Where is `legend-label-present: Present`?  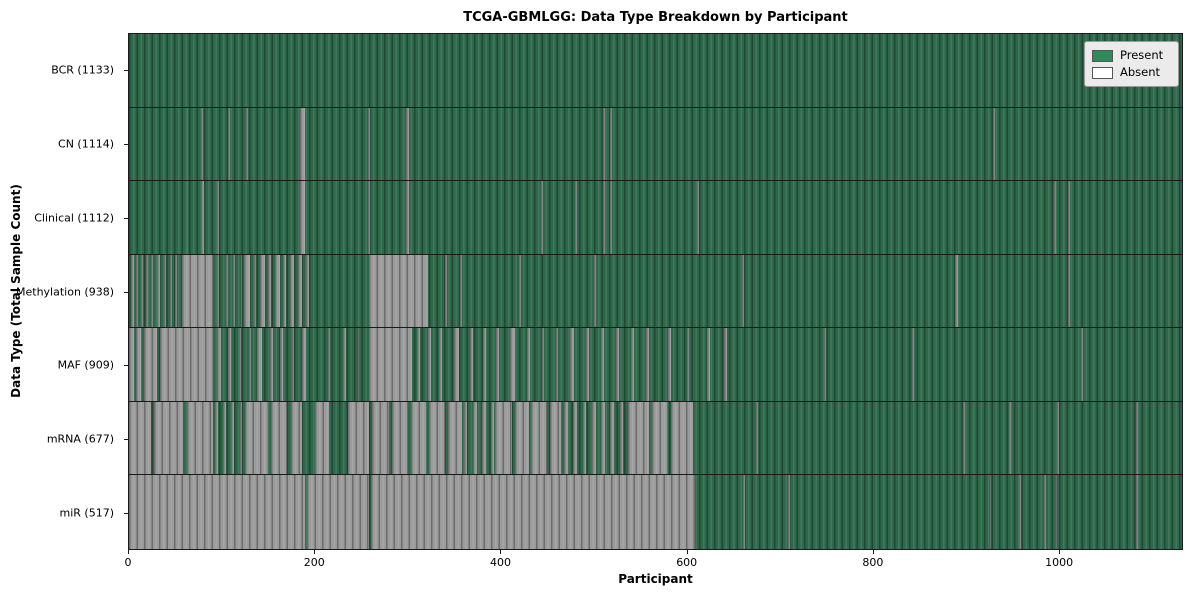 legend-label-present: Present is located at coordinates (1142, 55).